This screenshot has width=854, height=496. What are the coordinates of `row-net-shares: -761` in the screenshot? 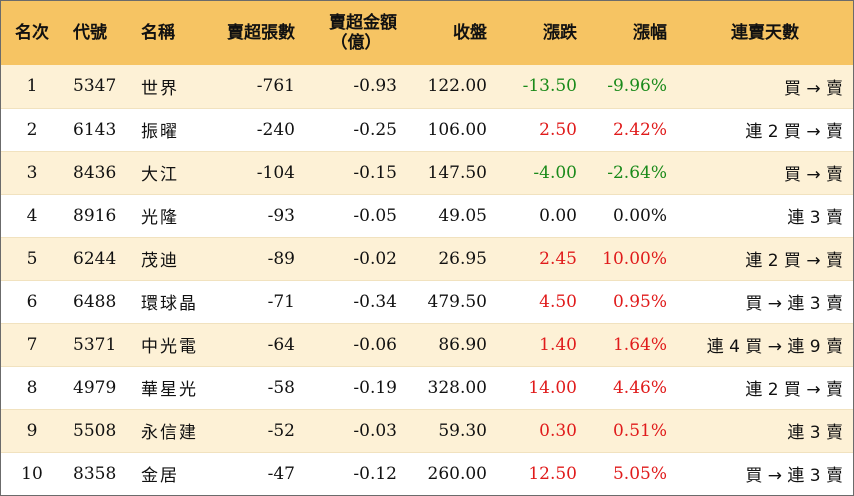 It's located at (257, 87).